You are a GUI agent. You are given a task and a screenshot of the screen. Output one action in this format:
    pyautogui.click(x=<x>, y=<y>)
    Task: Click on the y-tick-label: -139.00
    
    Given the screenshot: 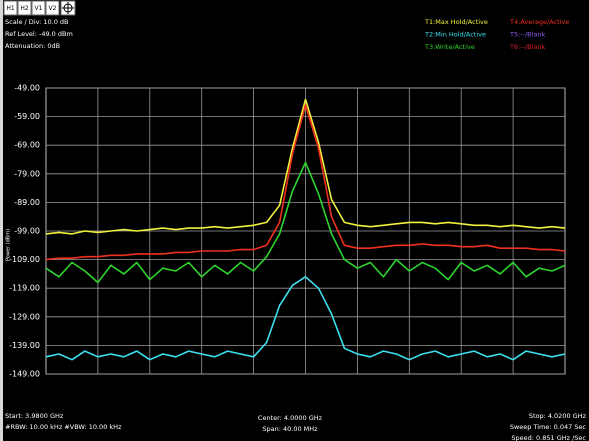 What is the action you would take?
    pyautogui.click(x=24, y=345)
    